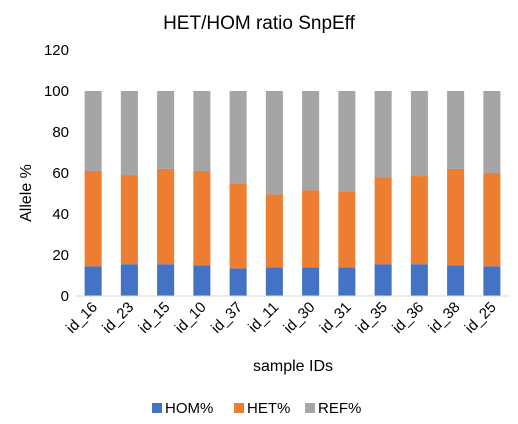  Describe the element at coordinates (263, 317) in the screenshot. I see `x-tick-label: id_11` at that location.